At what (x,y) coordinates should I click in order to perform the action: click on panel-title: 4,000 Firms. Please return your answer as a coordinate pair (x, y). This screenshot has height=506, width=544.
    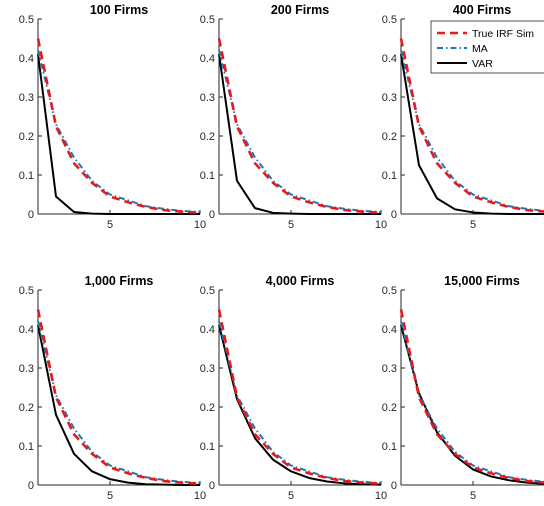
    Looking at the image, I should click on (300, 281).